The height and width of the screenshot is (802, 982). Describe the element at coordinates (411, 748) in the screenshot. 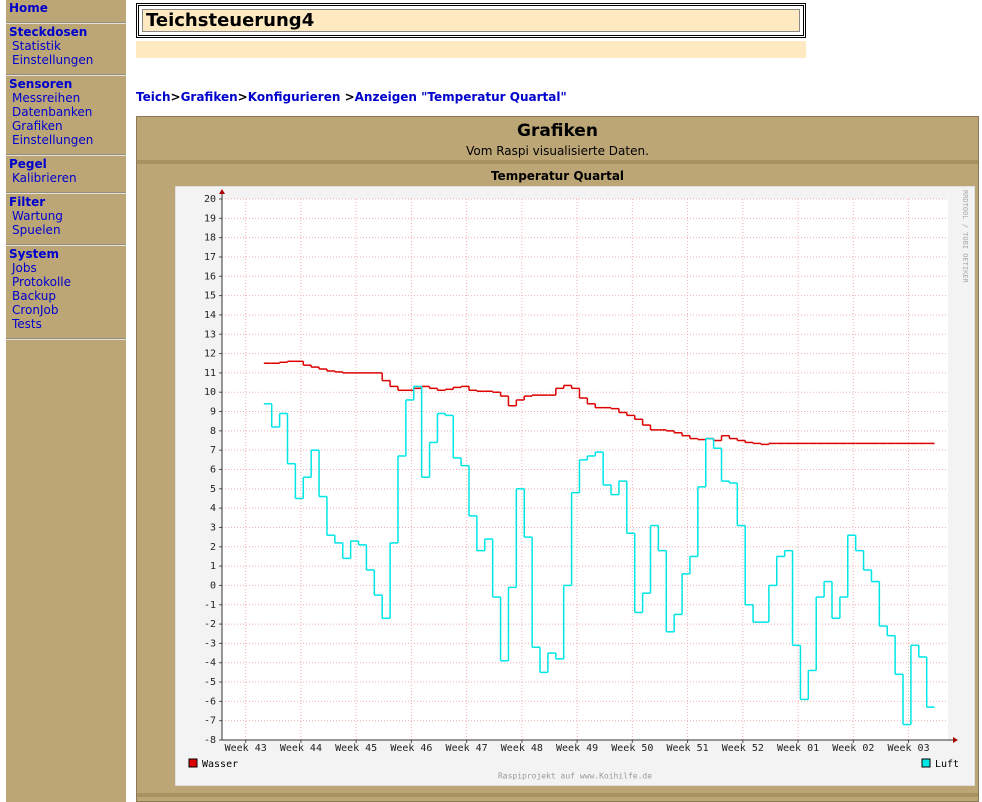

I see `x-tick-label: Week 46` at that location.